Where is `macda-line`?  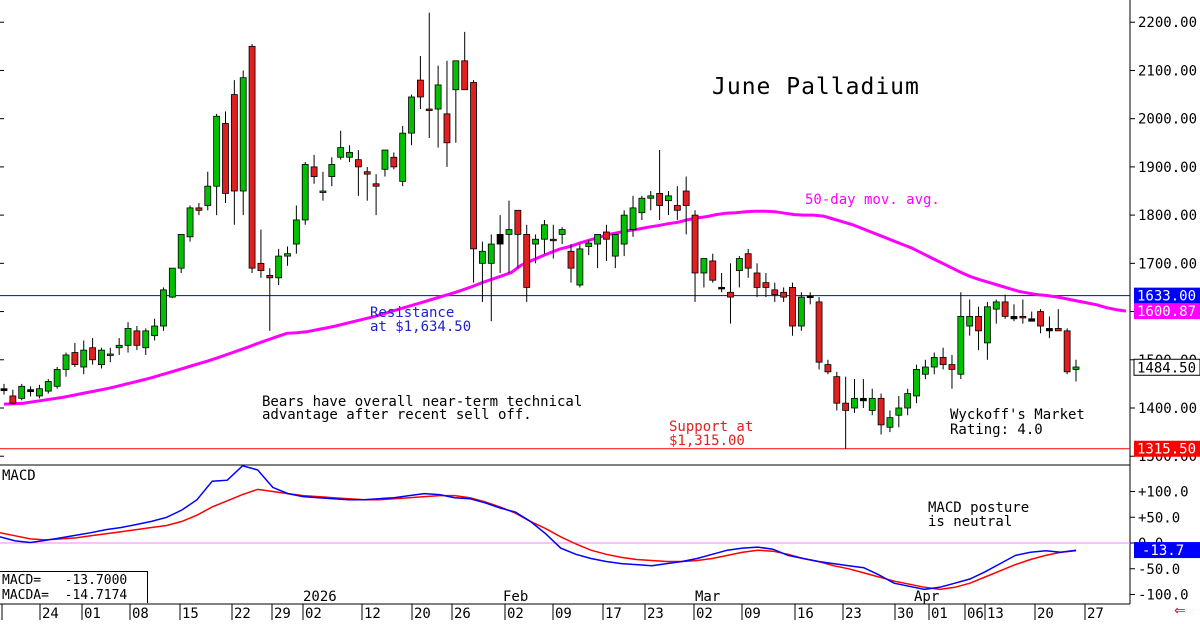 macda-line is located at coordinates (538, 539).